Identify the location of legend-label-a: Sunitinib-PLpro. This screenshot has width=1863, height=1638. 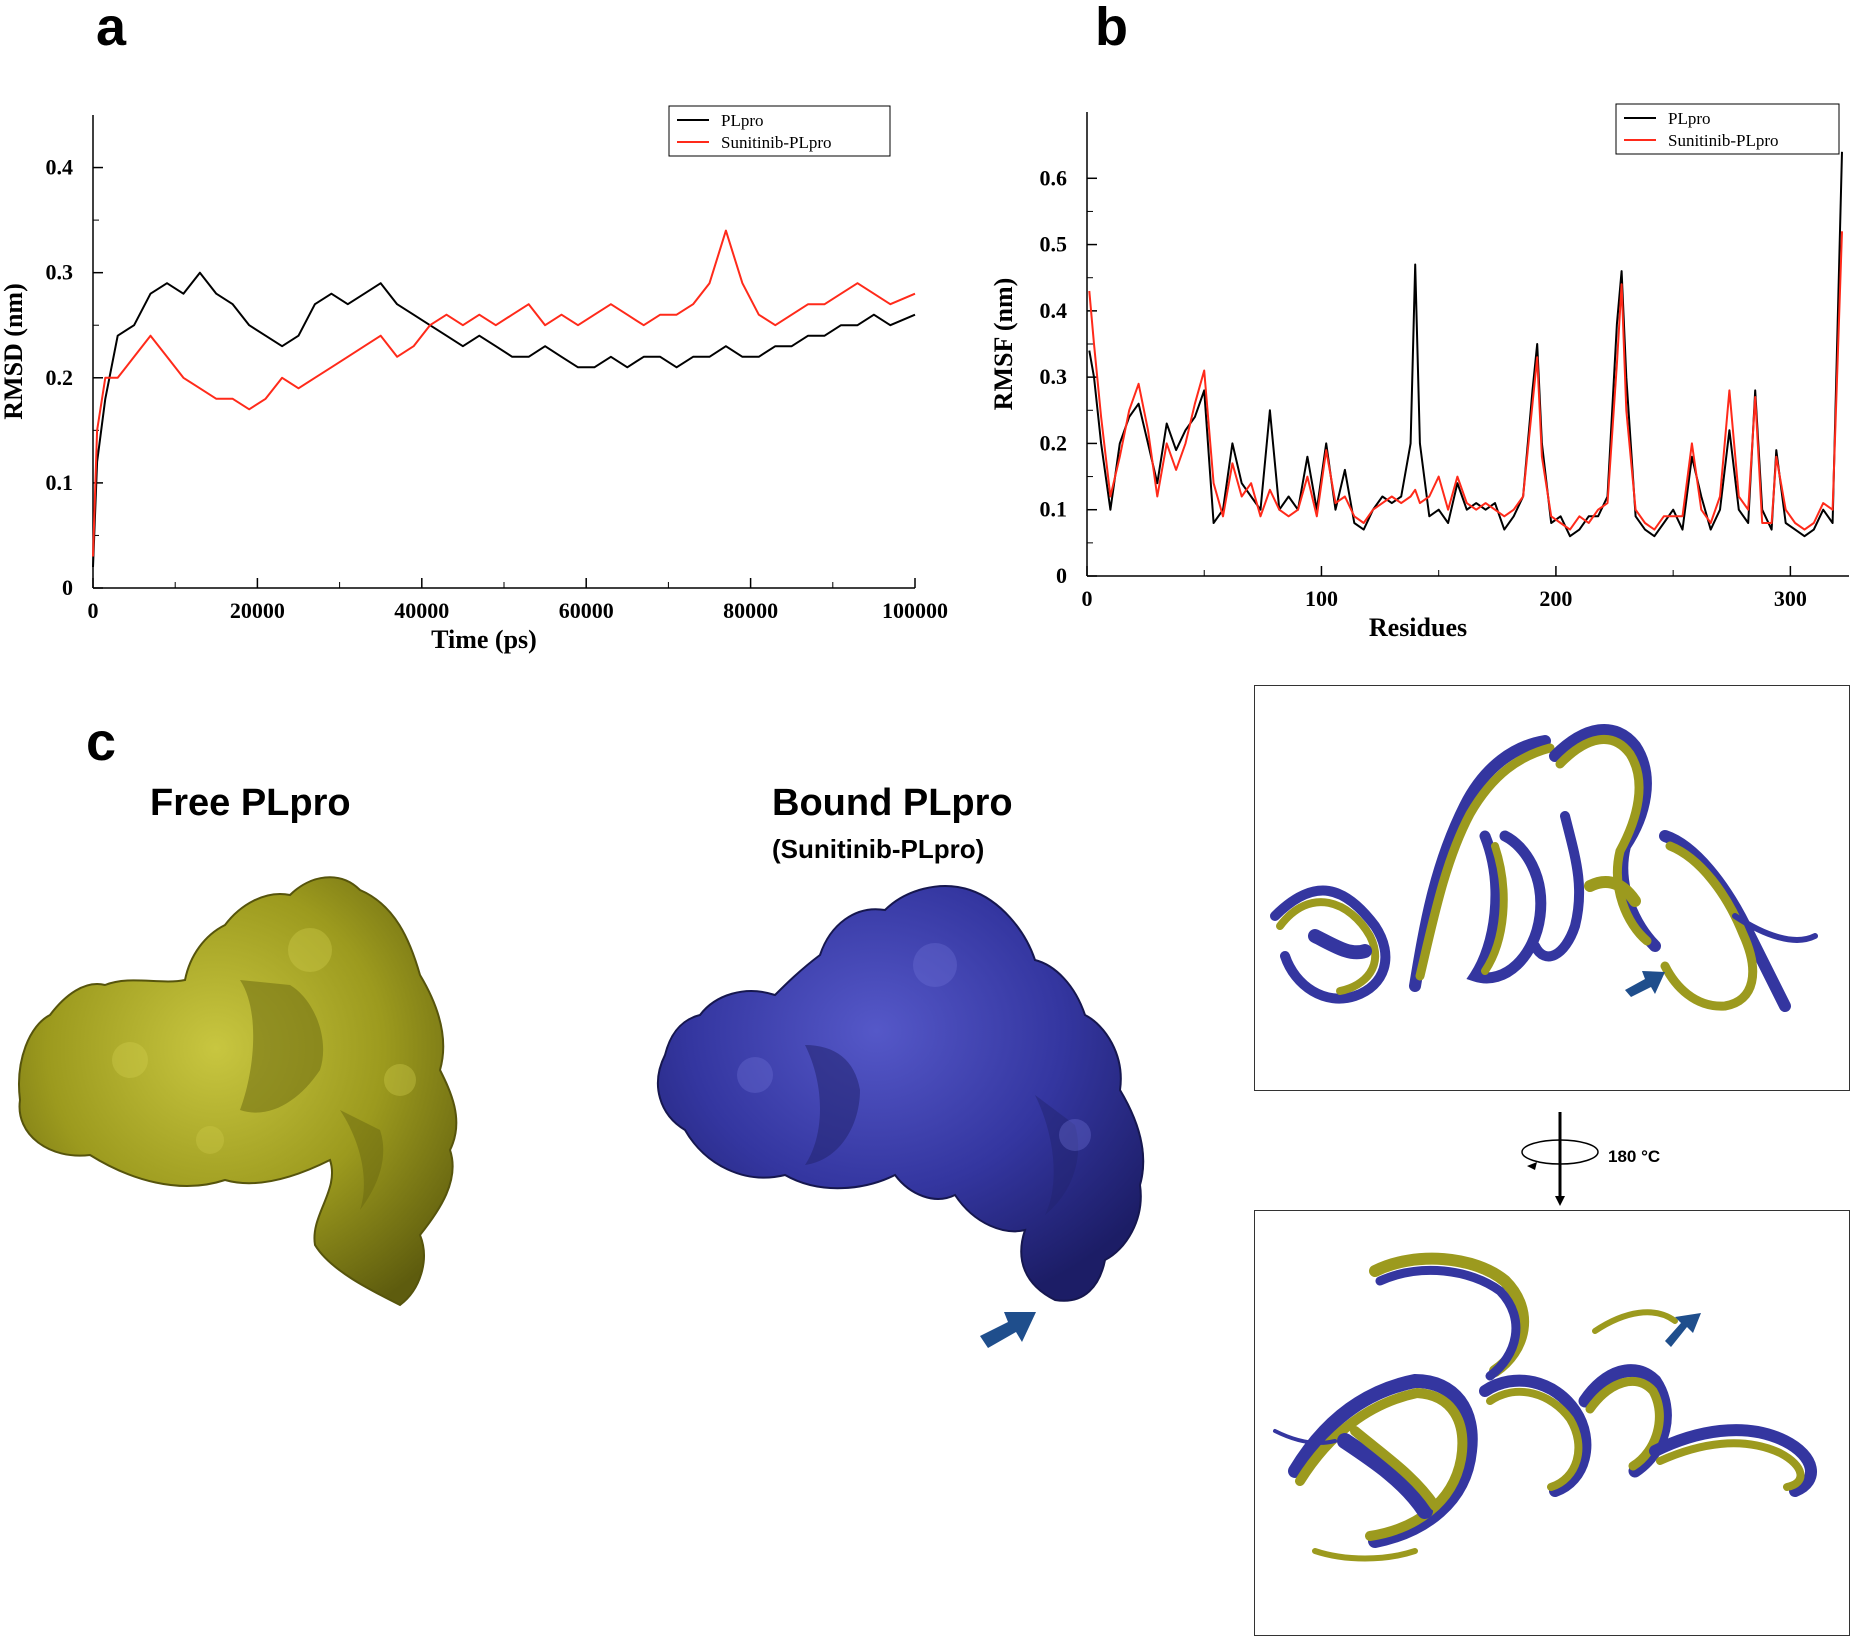
(776, 142).